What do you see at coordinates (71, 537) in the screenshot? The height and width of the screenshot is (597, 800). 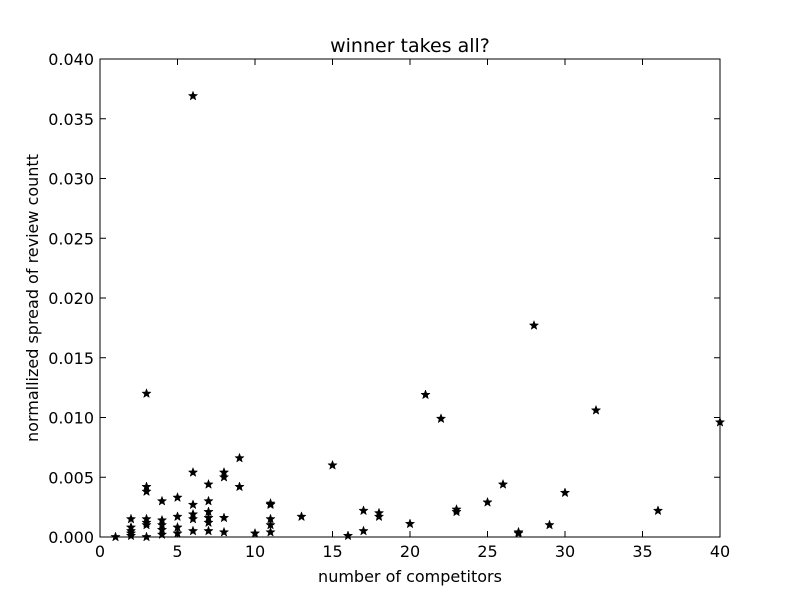 I see `y-tick-label: 0.000` at bounding box center [71, 537].